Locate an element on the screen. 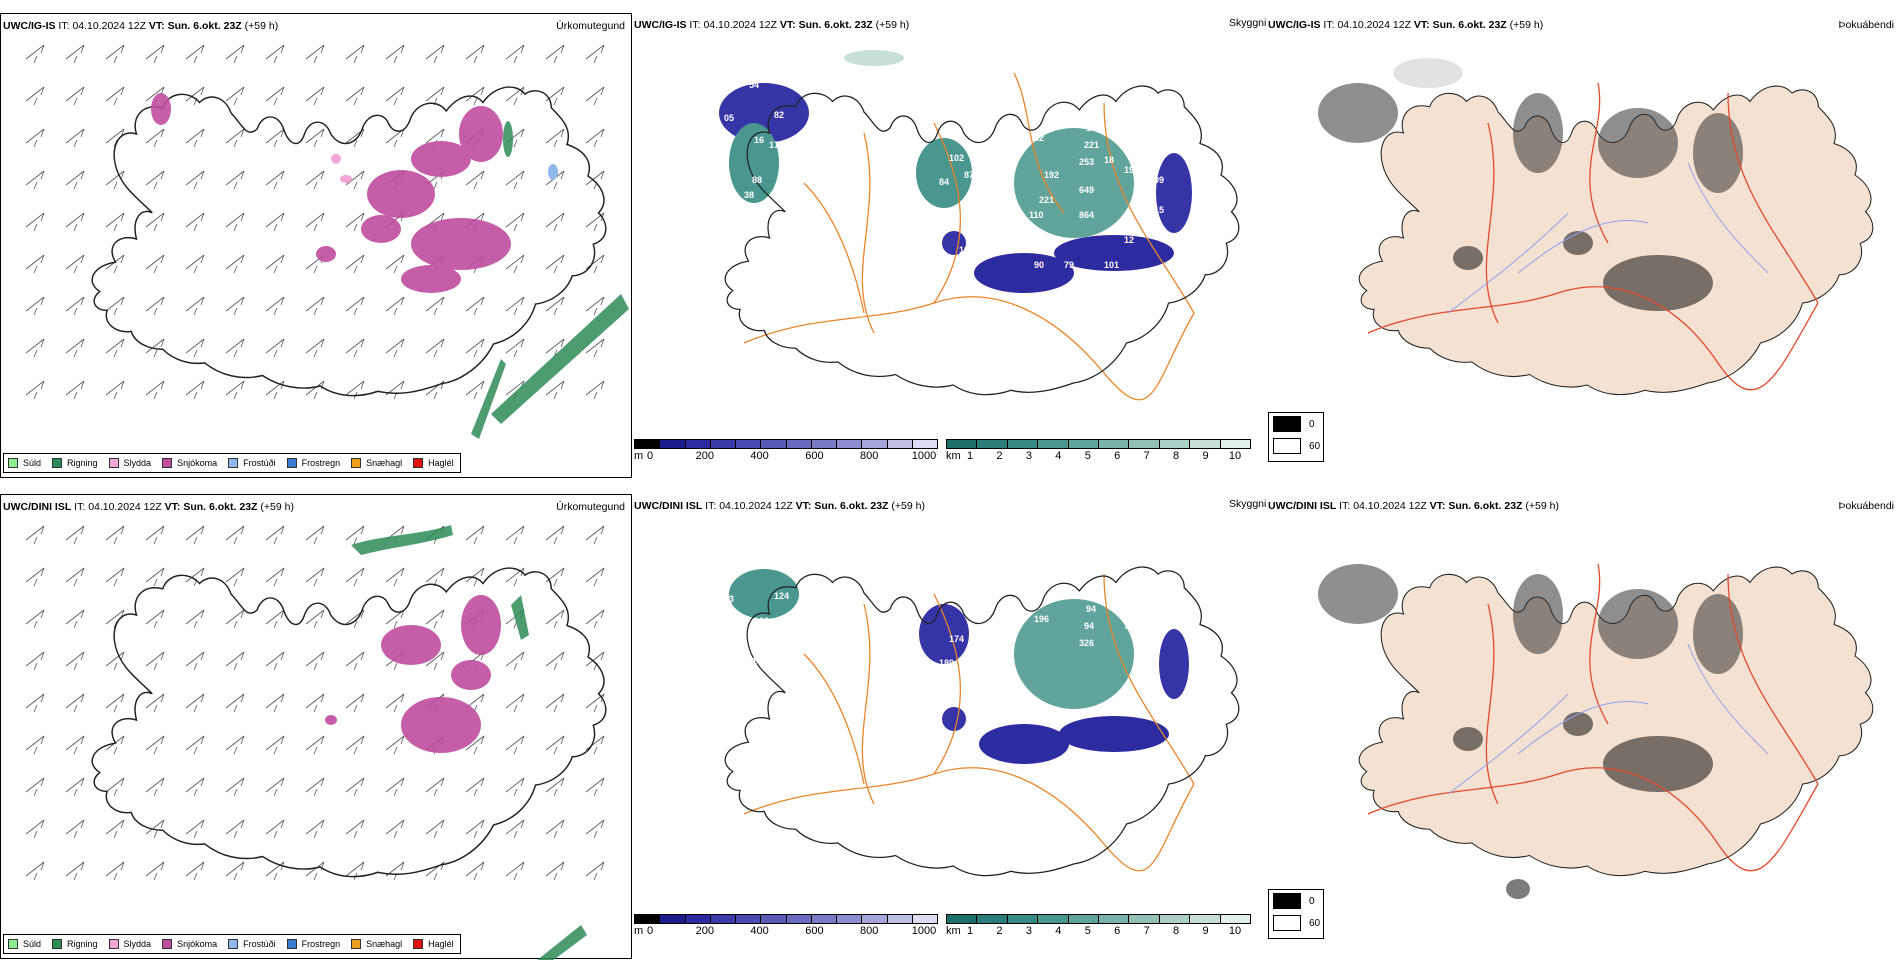 The height and width of the screenshot is (960, 1900). colorbar-tick: 1 is located at coordinates (970, 456).